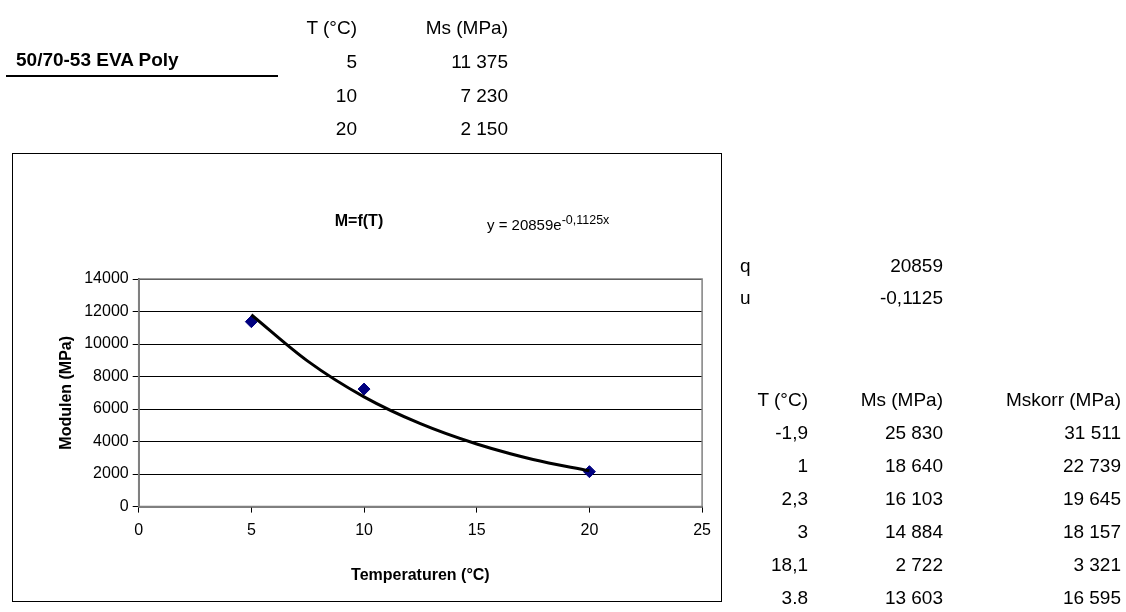 The width and height of the screenshot is (1126, 612). I want to click on y-tick-label: 6000, so click(111, 408).